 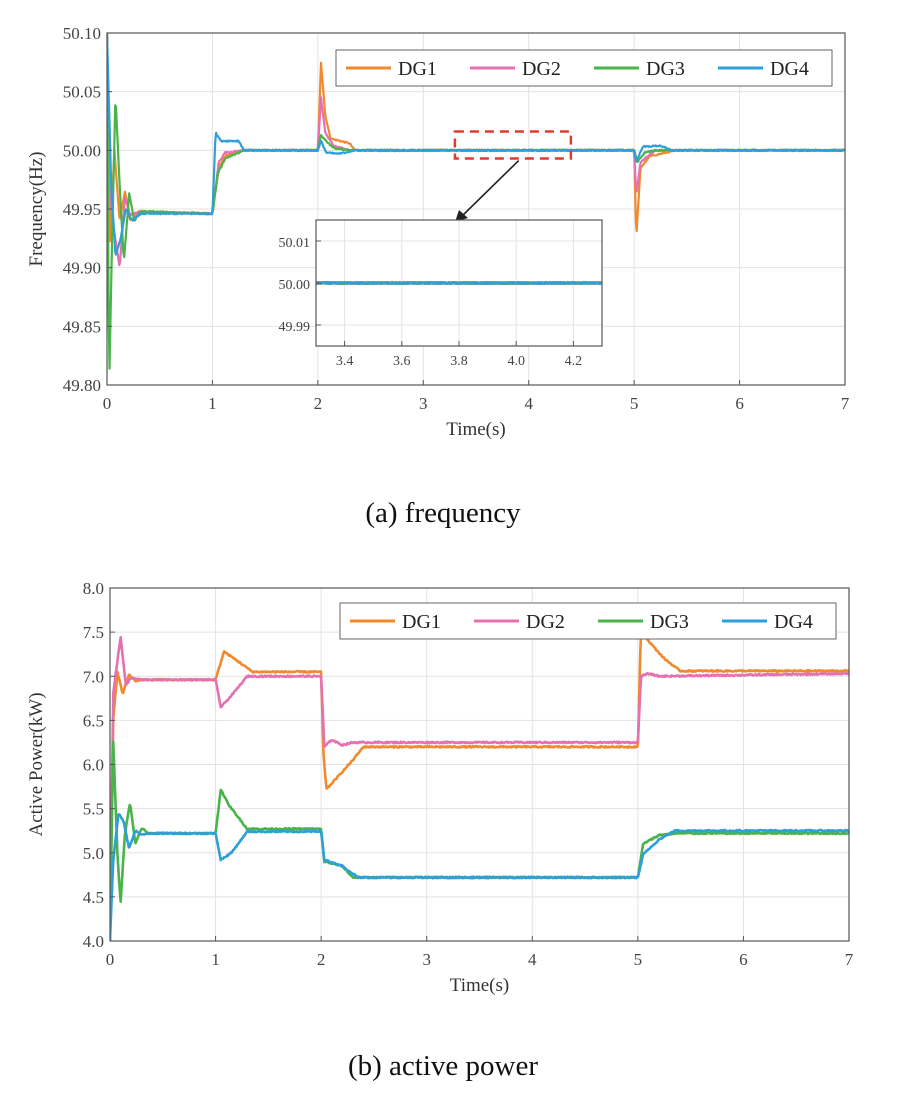 I want to click on active-power-caption: (b) active power, so click(x=443, y=1066).